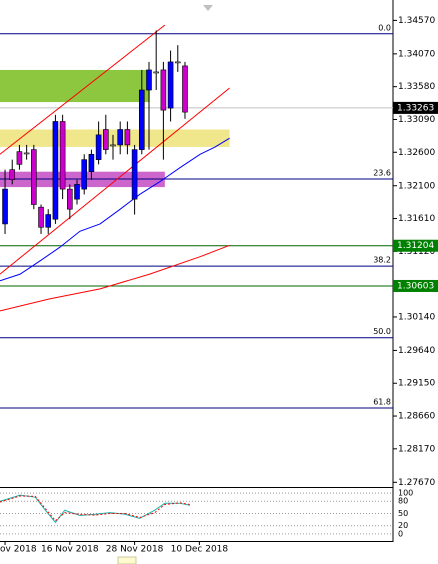 Image resolution: width=438 pixels, height=564 pixels. What do you see at coordinates (405, 493) in the screenshot?
I see `osc-tick-label: 100` at bounding box center [405, 493].